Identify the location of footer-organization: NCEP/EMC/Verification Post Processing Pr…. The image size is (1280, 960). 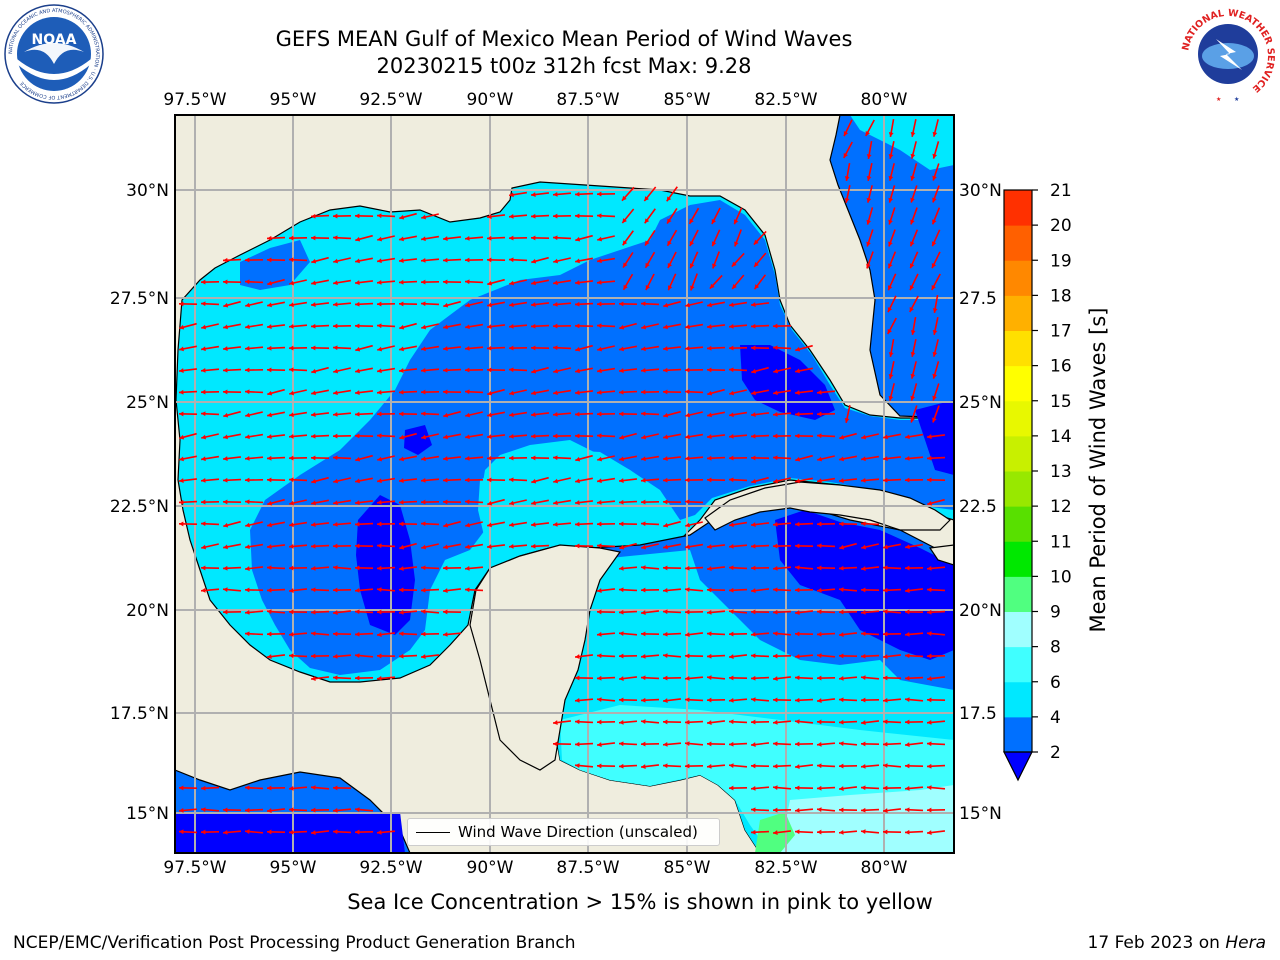
(294, 943).